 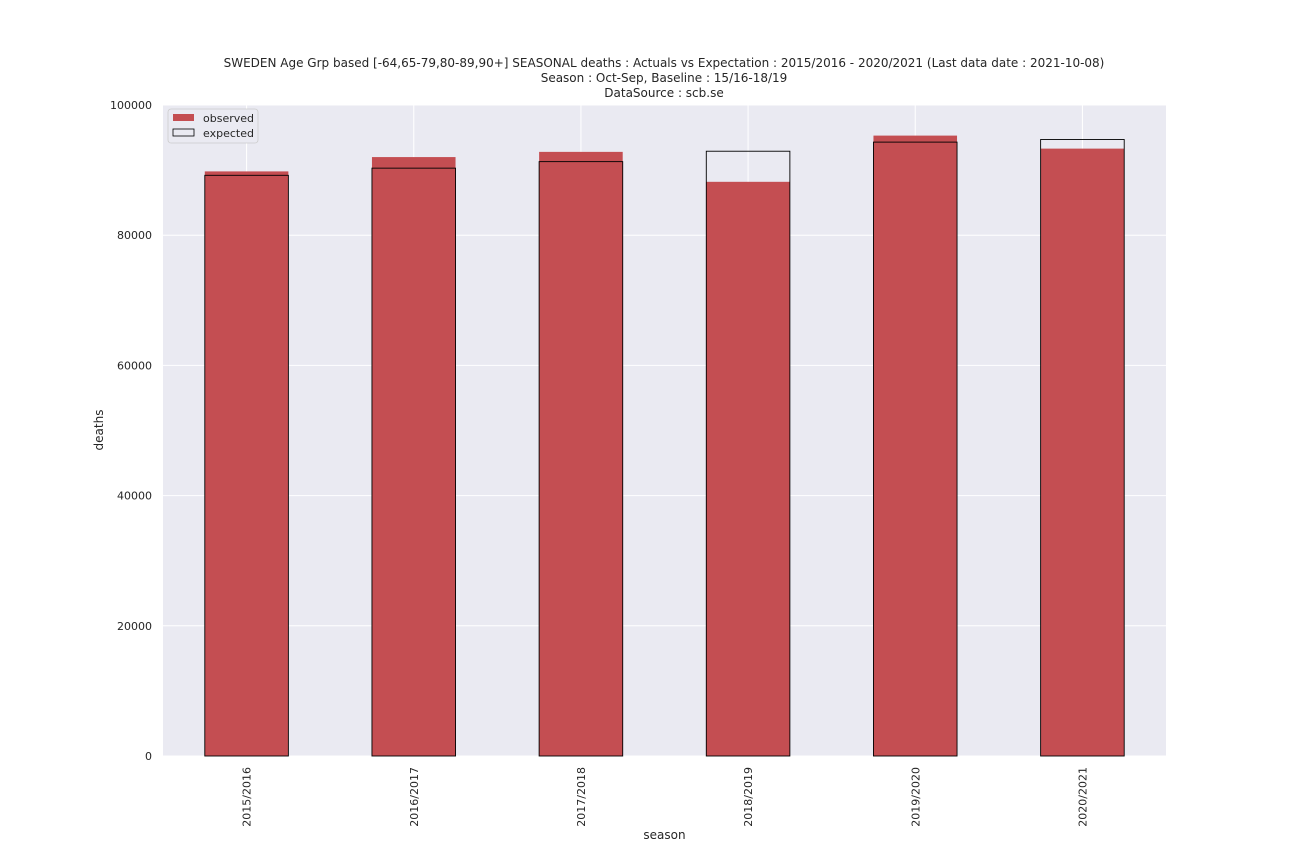 What do you see at coordinates (213, 126) in the screenshot?
I see `legend: observed expected` at bounding box center [213, 126].